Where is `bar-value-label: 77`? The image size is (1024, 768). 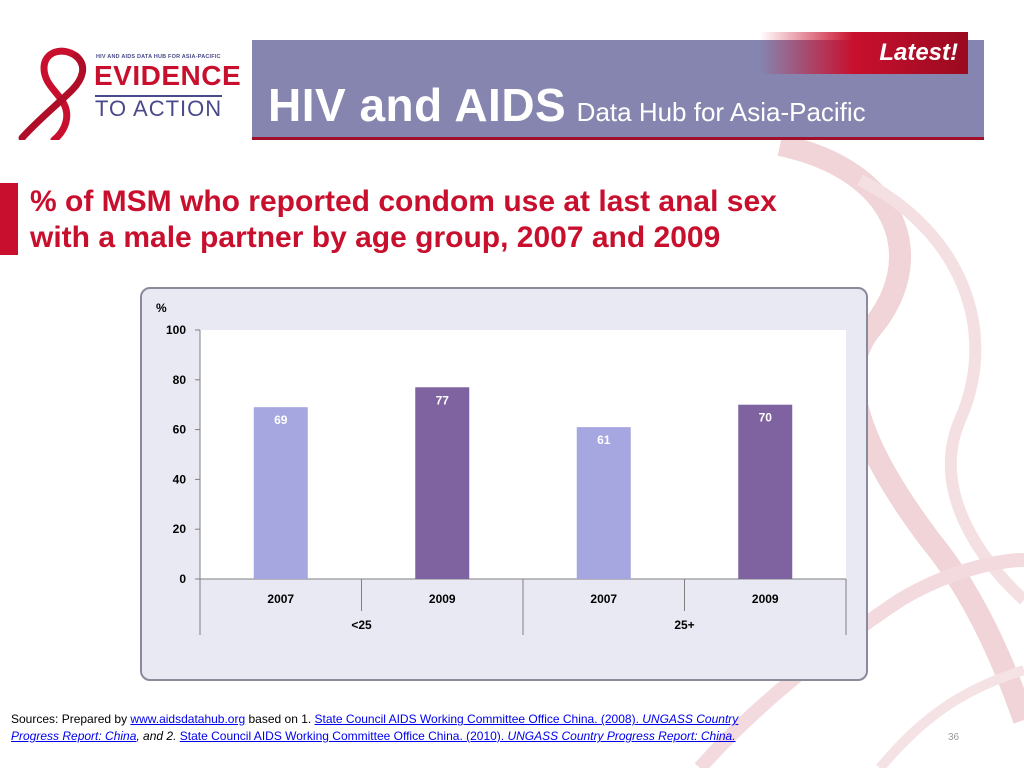 bar-value-label: 77 is located at coordinates (443, 400).